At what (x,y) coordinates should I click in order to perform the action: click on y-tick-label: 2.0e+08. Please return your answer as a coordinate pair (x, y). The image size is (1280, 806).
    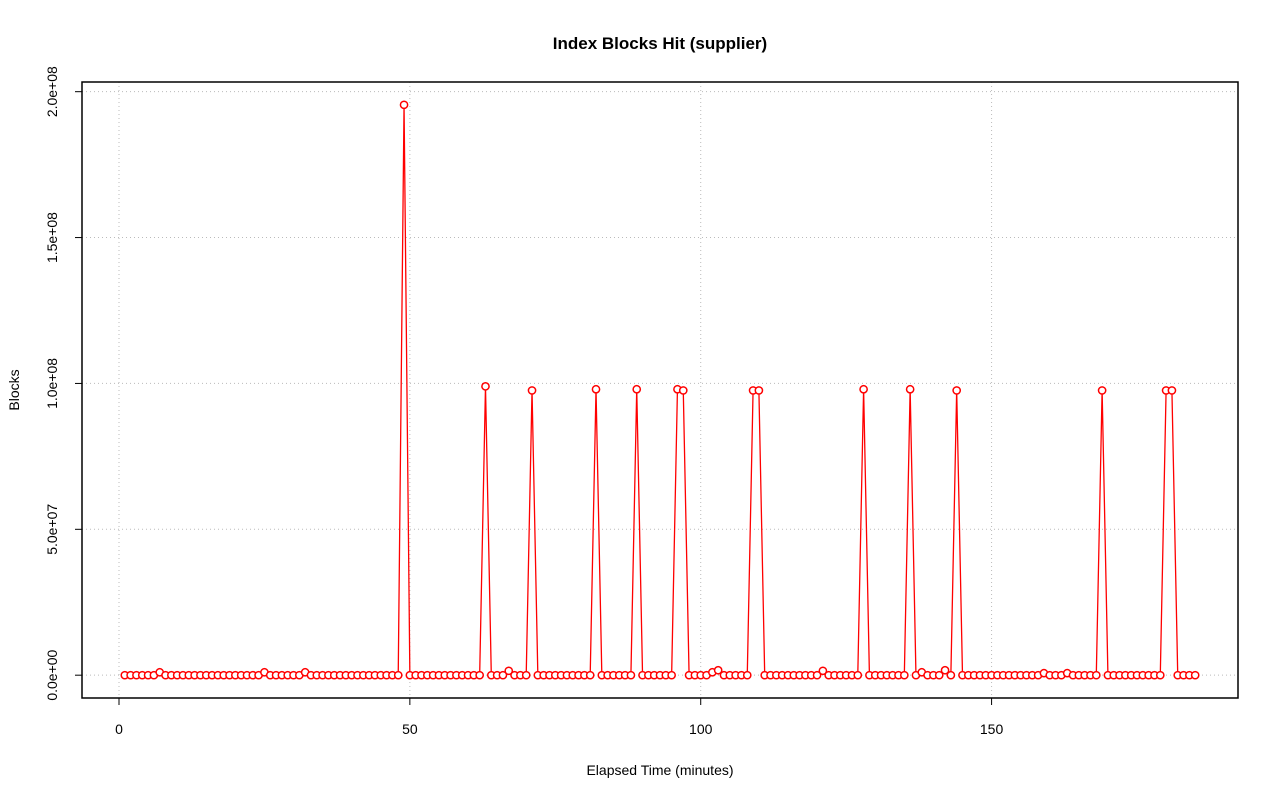
    Looking at the image, I should click on (52, 91).